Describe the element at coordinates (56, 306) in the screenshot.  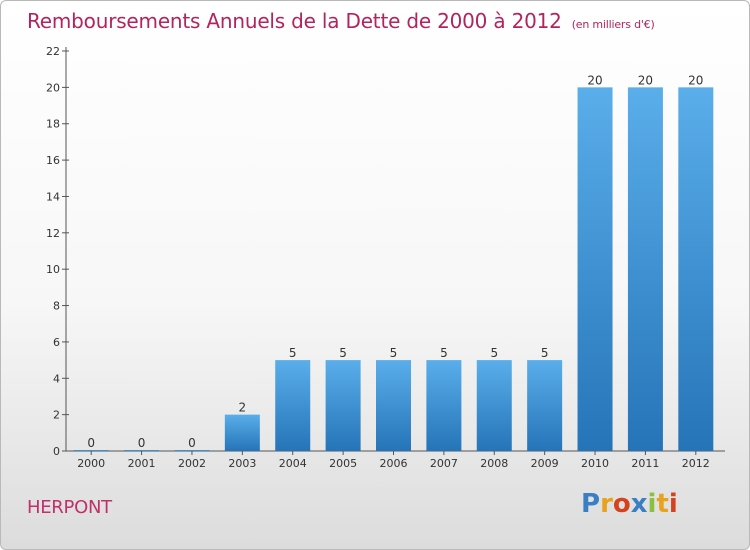
I see `y-tick-label: 8` at that location.